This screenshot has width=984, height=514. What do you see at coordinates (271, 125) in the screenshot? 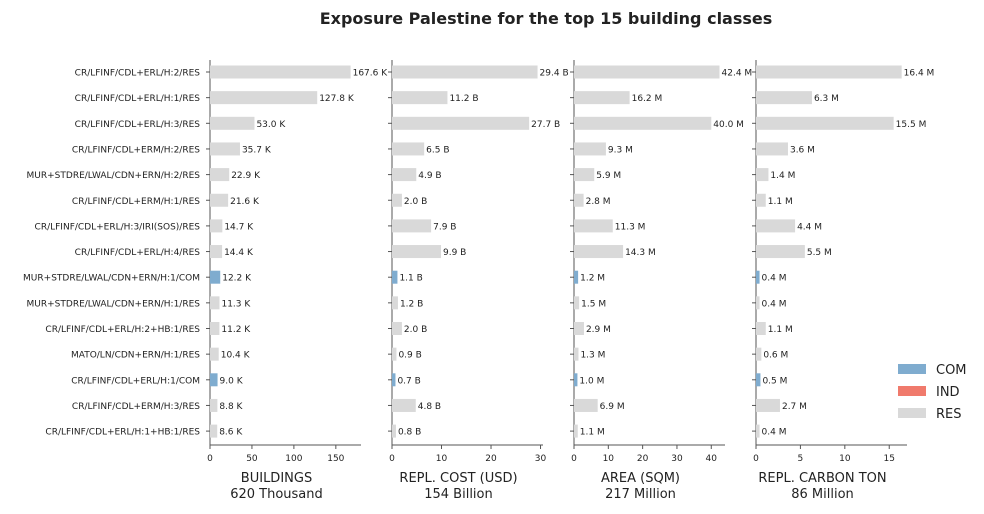
I see `bar-value-label: 53.0 K` at bounding box center [271, 125].